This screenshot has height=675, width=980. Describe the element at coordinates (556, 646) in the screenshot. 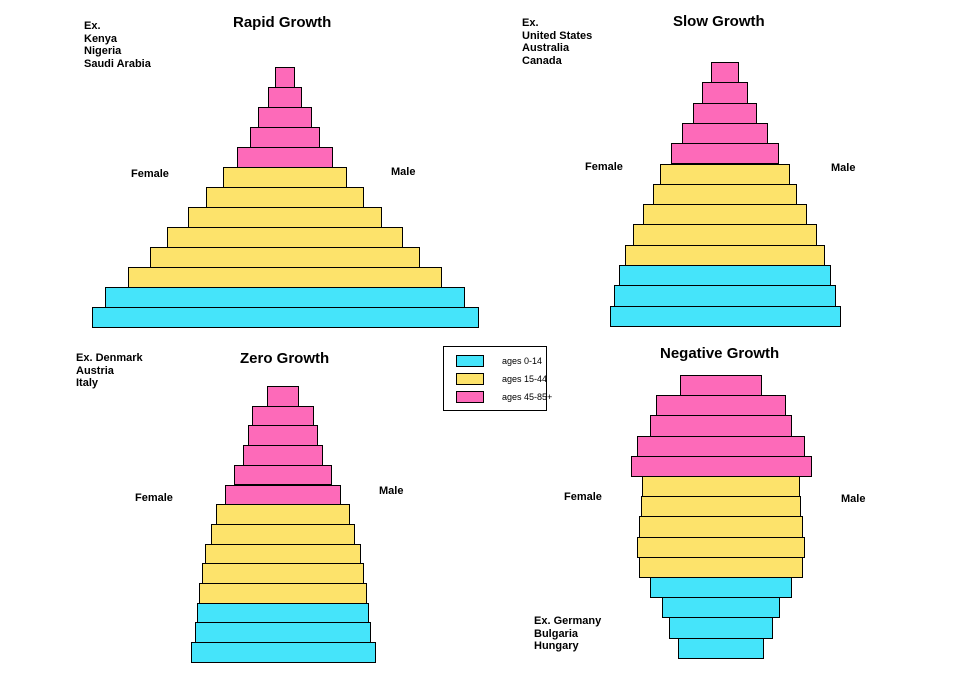

I see `example-line: Hungary` at that location.